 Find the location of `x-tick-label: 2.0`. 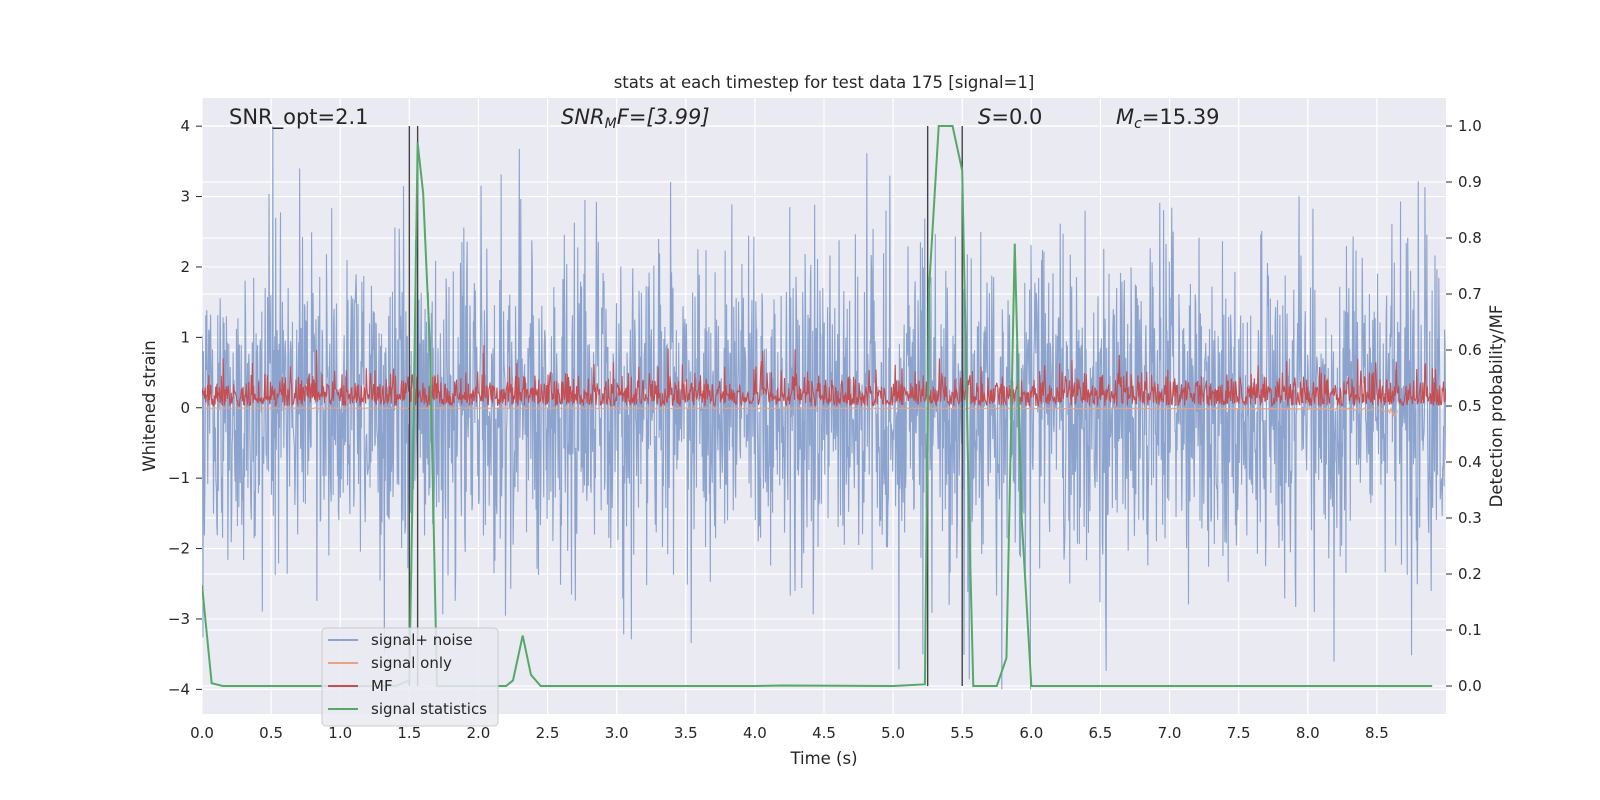

x-tick-label: 2.0 is located at coordinates (479, 733).